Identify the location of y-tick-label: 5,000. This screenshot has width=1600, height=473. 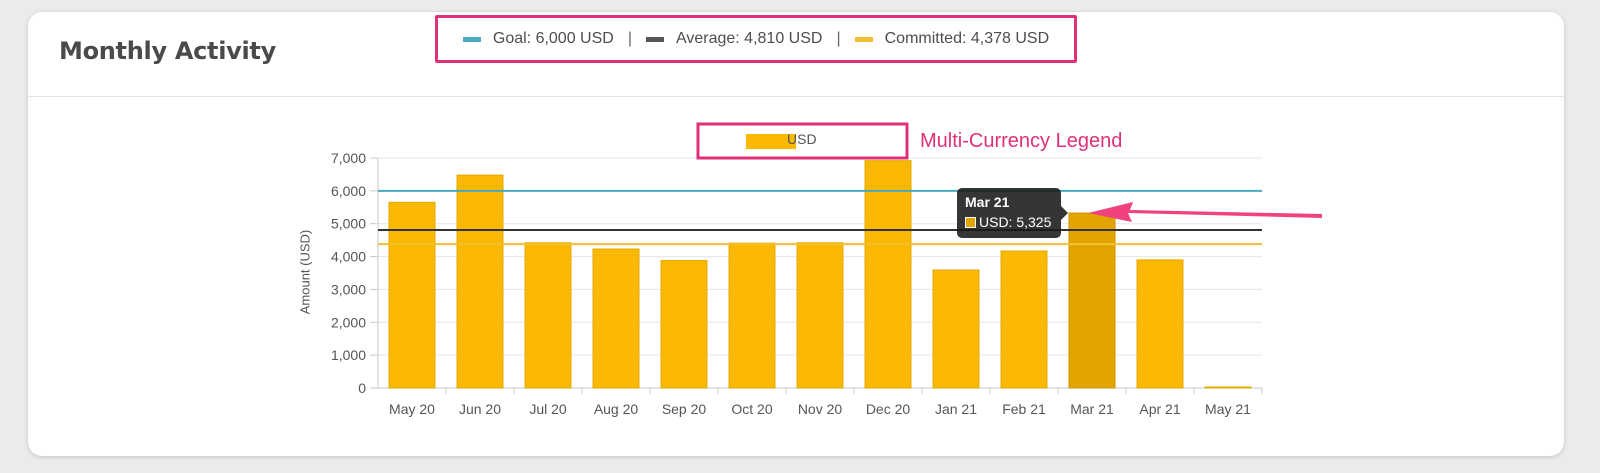
(348, 224).